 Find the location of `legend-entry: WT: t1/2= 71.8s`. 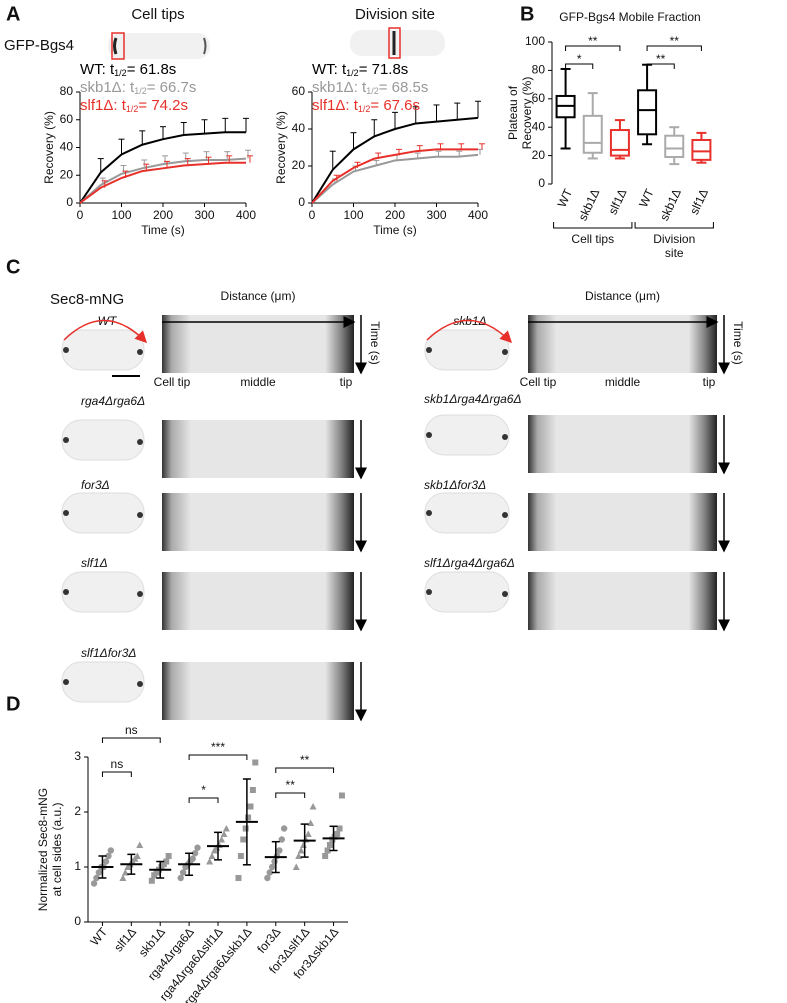

legend-entry: WT: t1/2= 71.8s is located at coordinates (360, 69).